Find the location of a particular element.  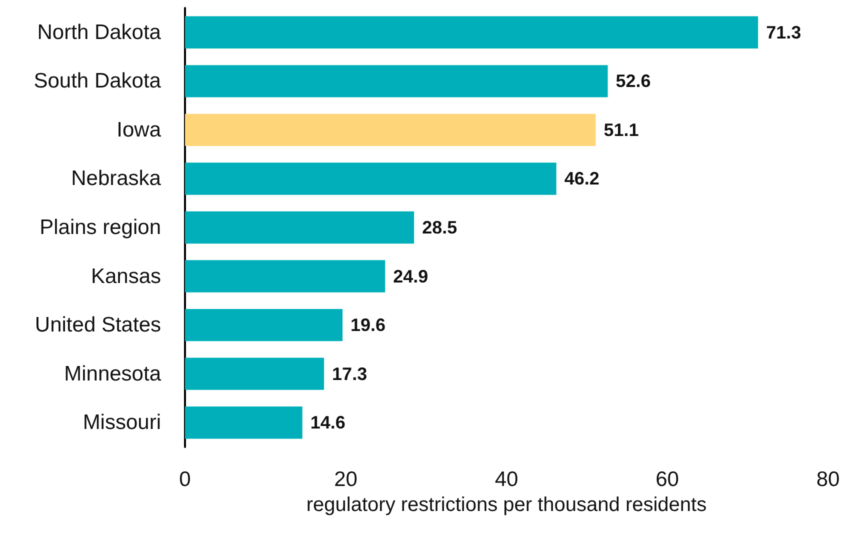

data-label: 52.6 is located at coordinates (633, 81).